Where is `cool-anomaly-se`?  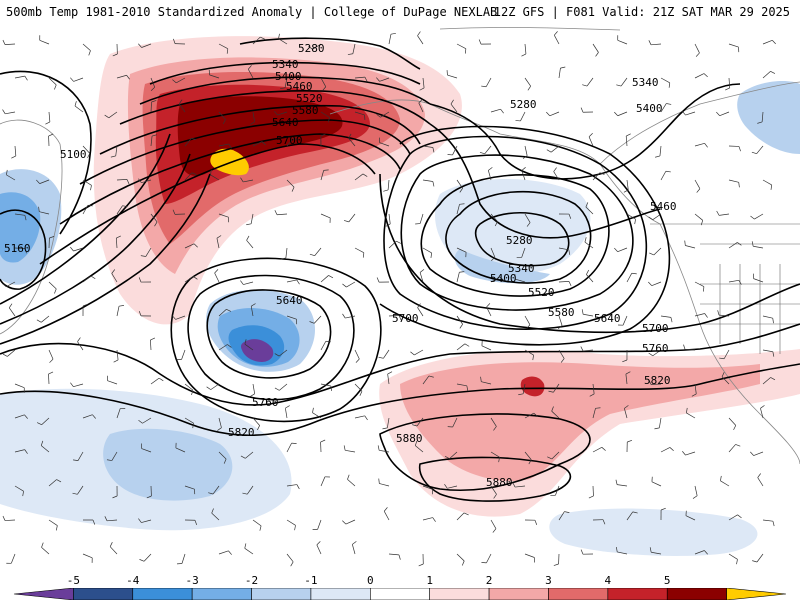
cool-anomaly-se is located at coordinates (653, 532).